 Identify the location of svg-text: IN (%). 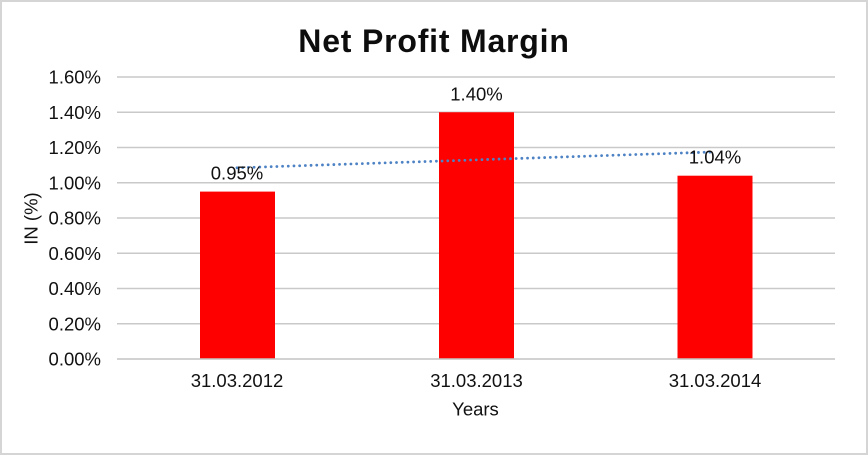
(31, 218).